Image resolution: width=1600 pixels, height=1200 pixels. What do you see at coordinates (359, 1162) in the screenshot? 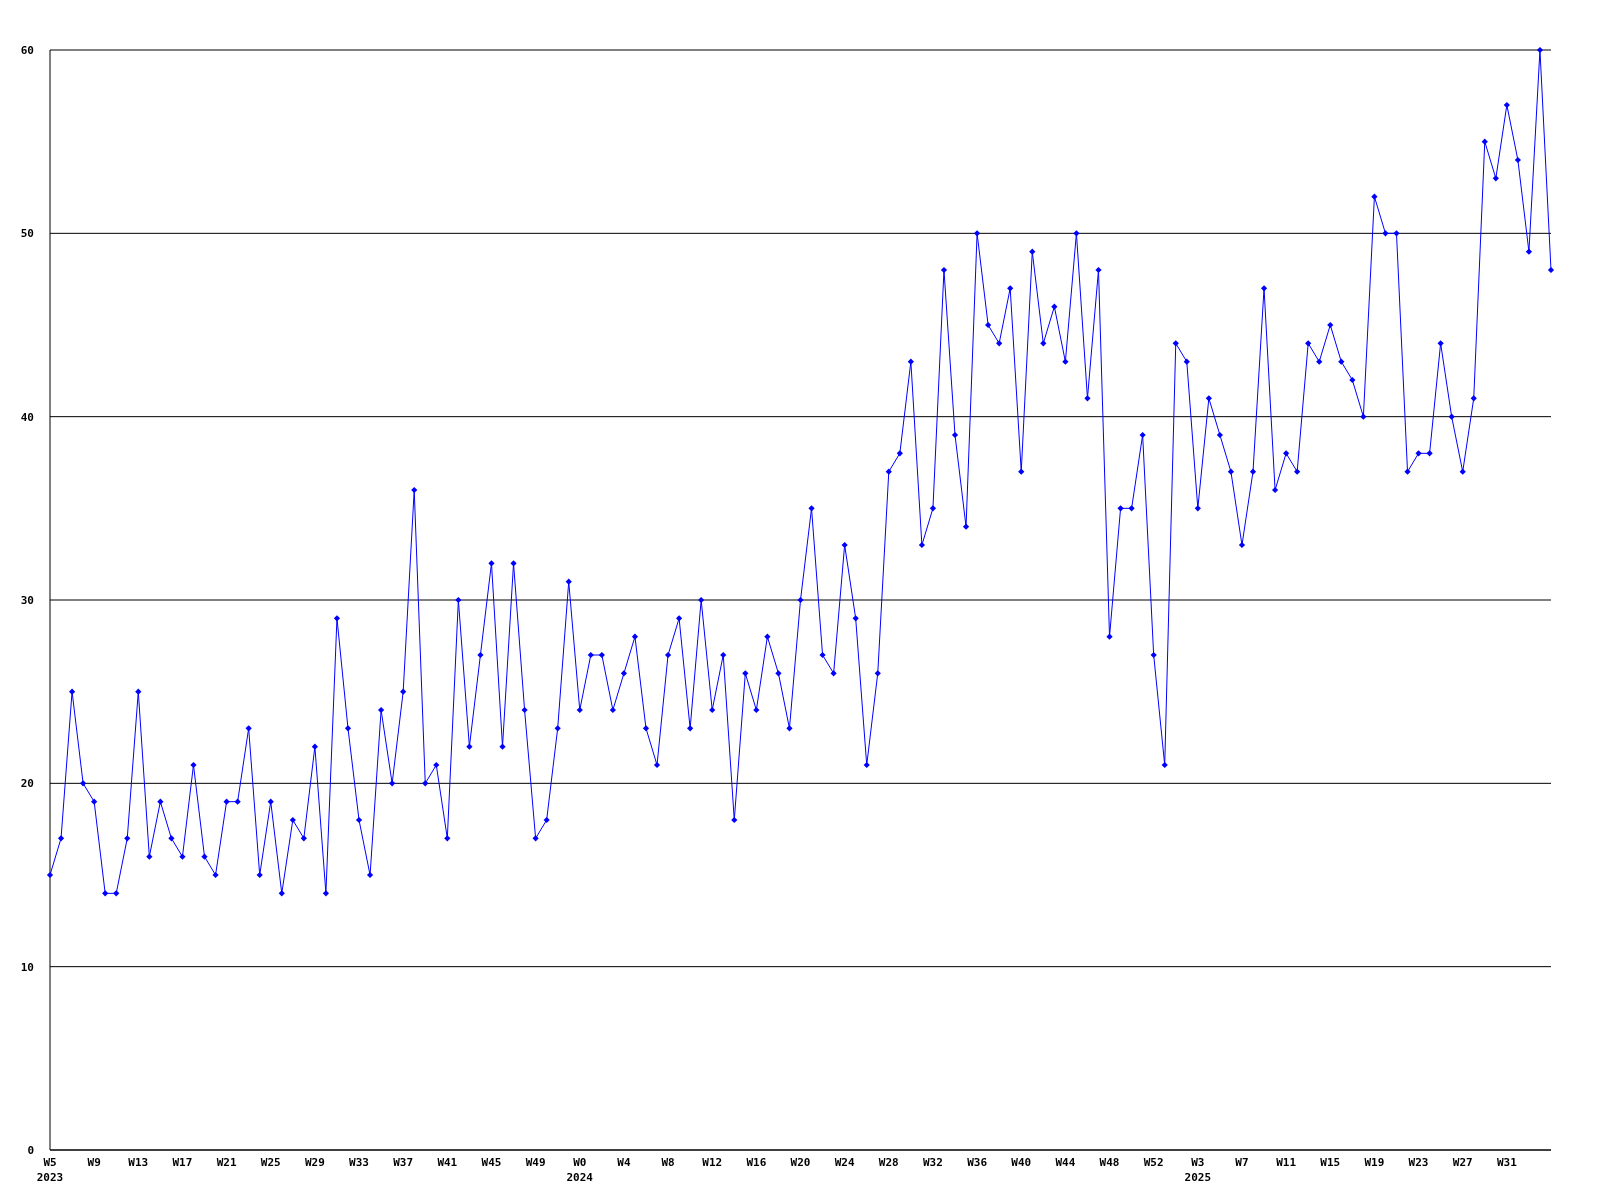
I see `x-tick-label: W33` at bounding box center [359, 1162].